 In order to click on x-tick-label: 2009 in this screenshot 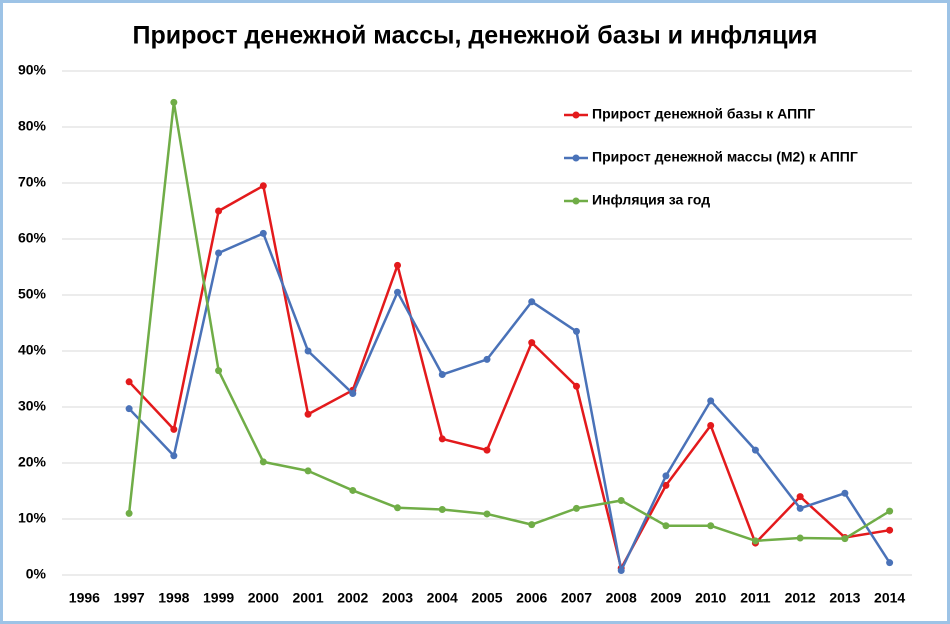, I will do `click(665, 598)`.